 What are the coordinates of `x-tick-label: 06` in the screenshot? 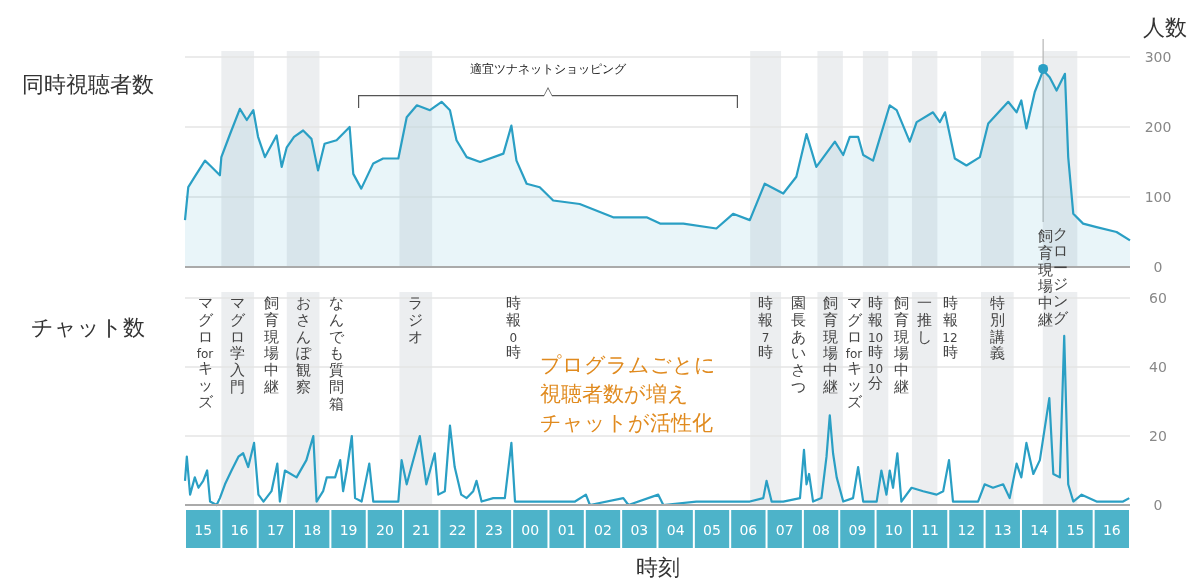 It's located at (748, 530).